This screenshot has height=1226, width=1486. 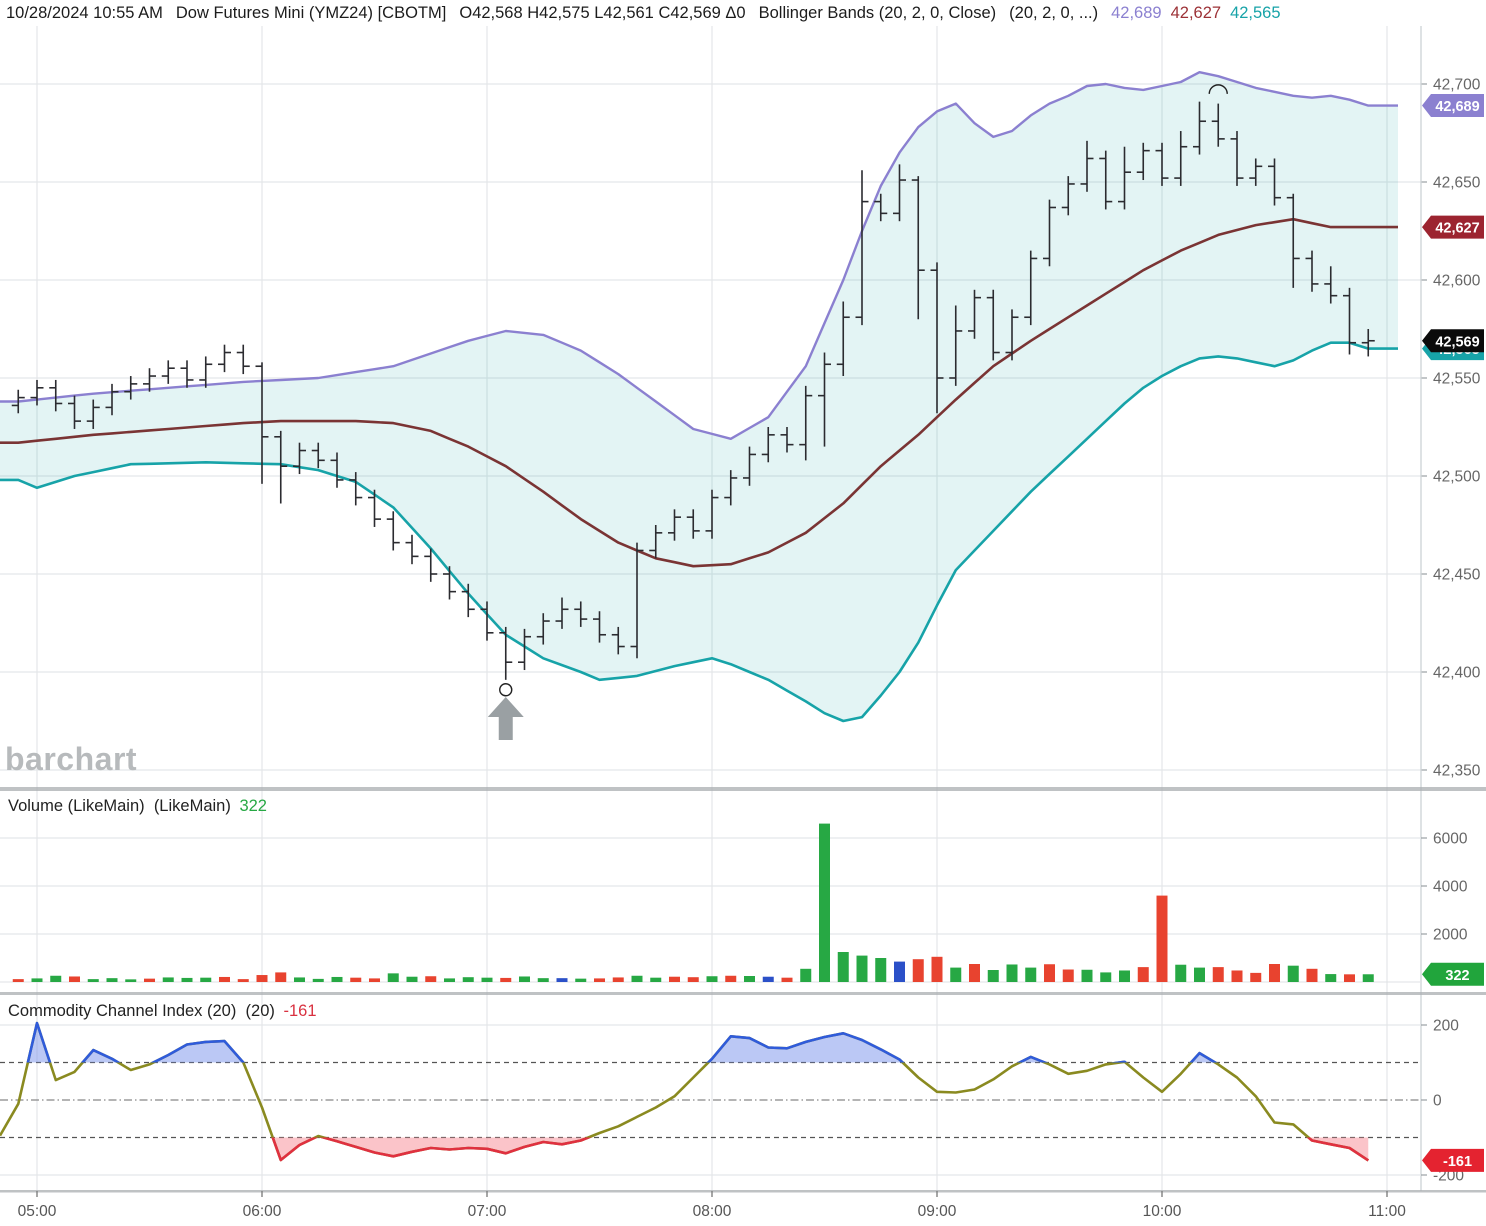 What do you see at coordinates (1457, 107) in the screenshot?
I see `svg-text: 42,689` at bounding box center [1457, 107].